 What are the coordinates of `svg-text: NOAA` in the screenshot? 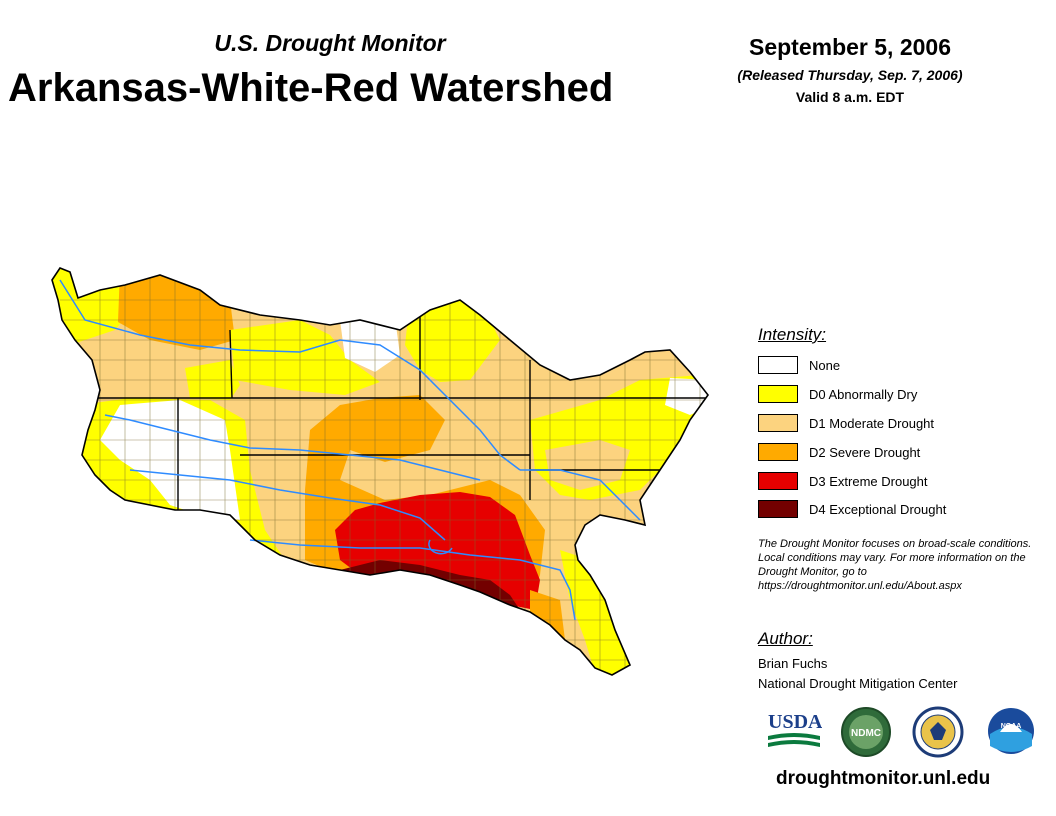 It's located at (1011, 726).